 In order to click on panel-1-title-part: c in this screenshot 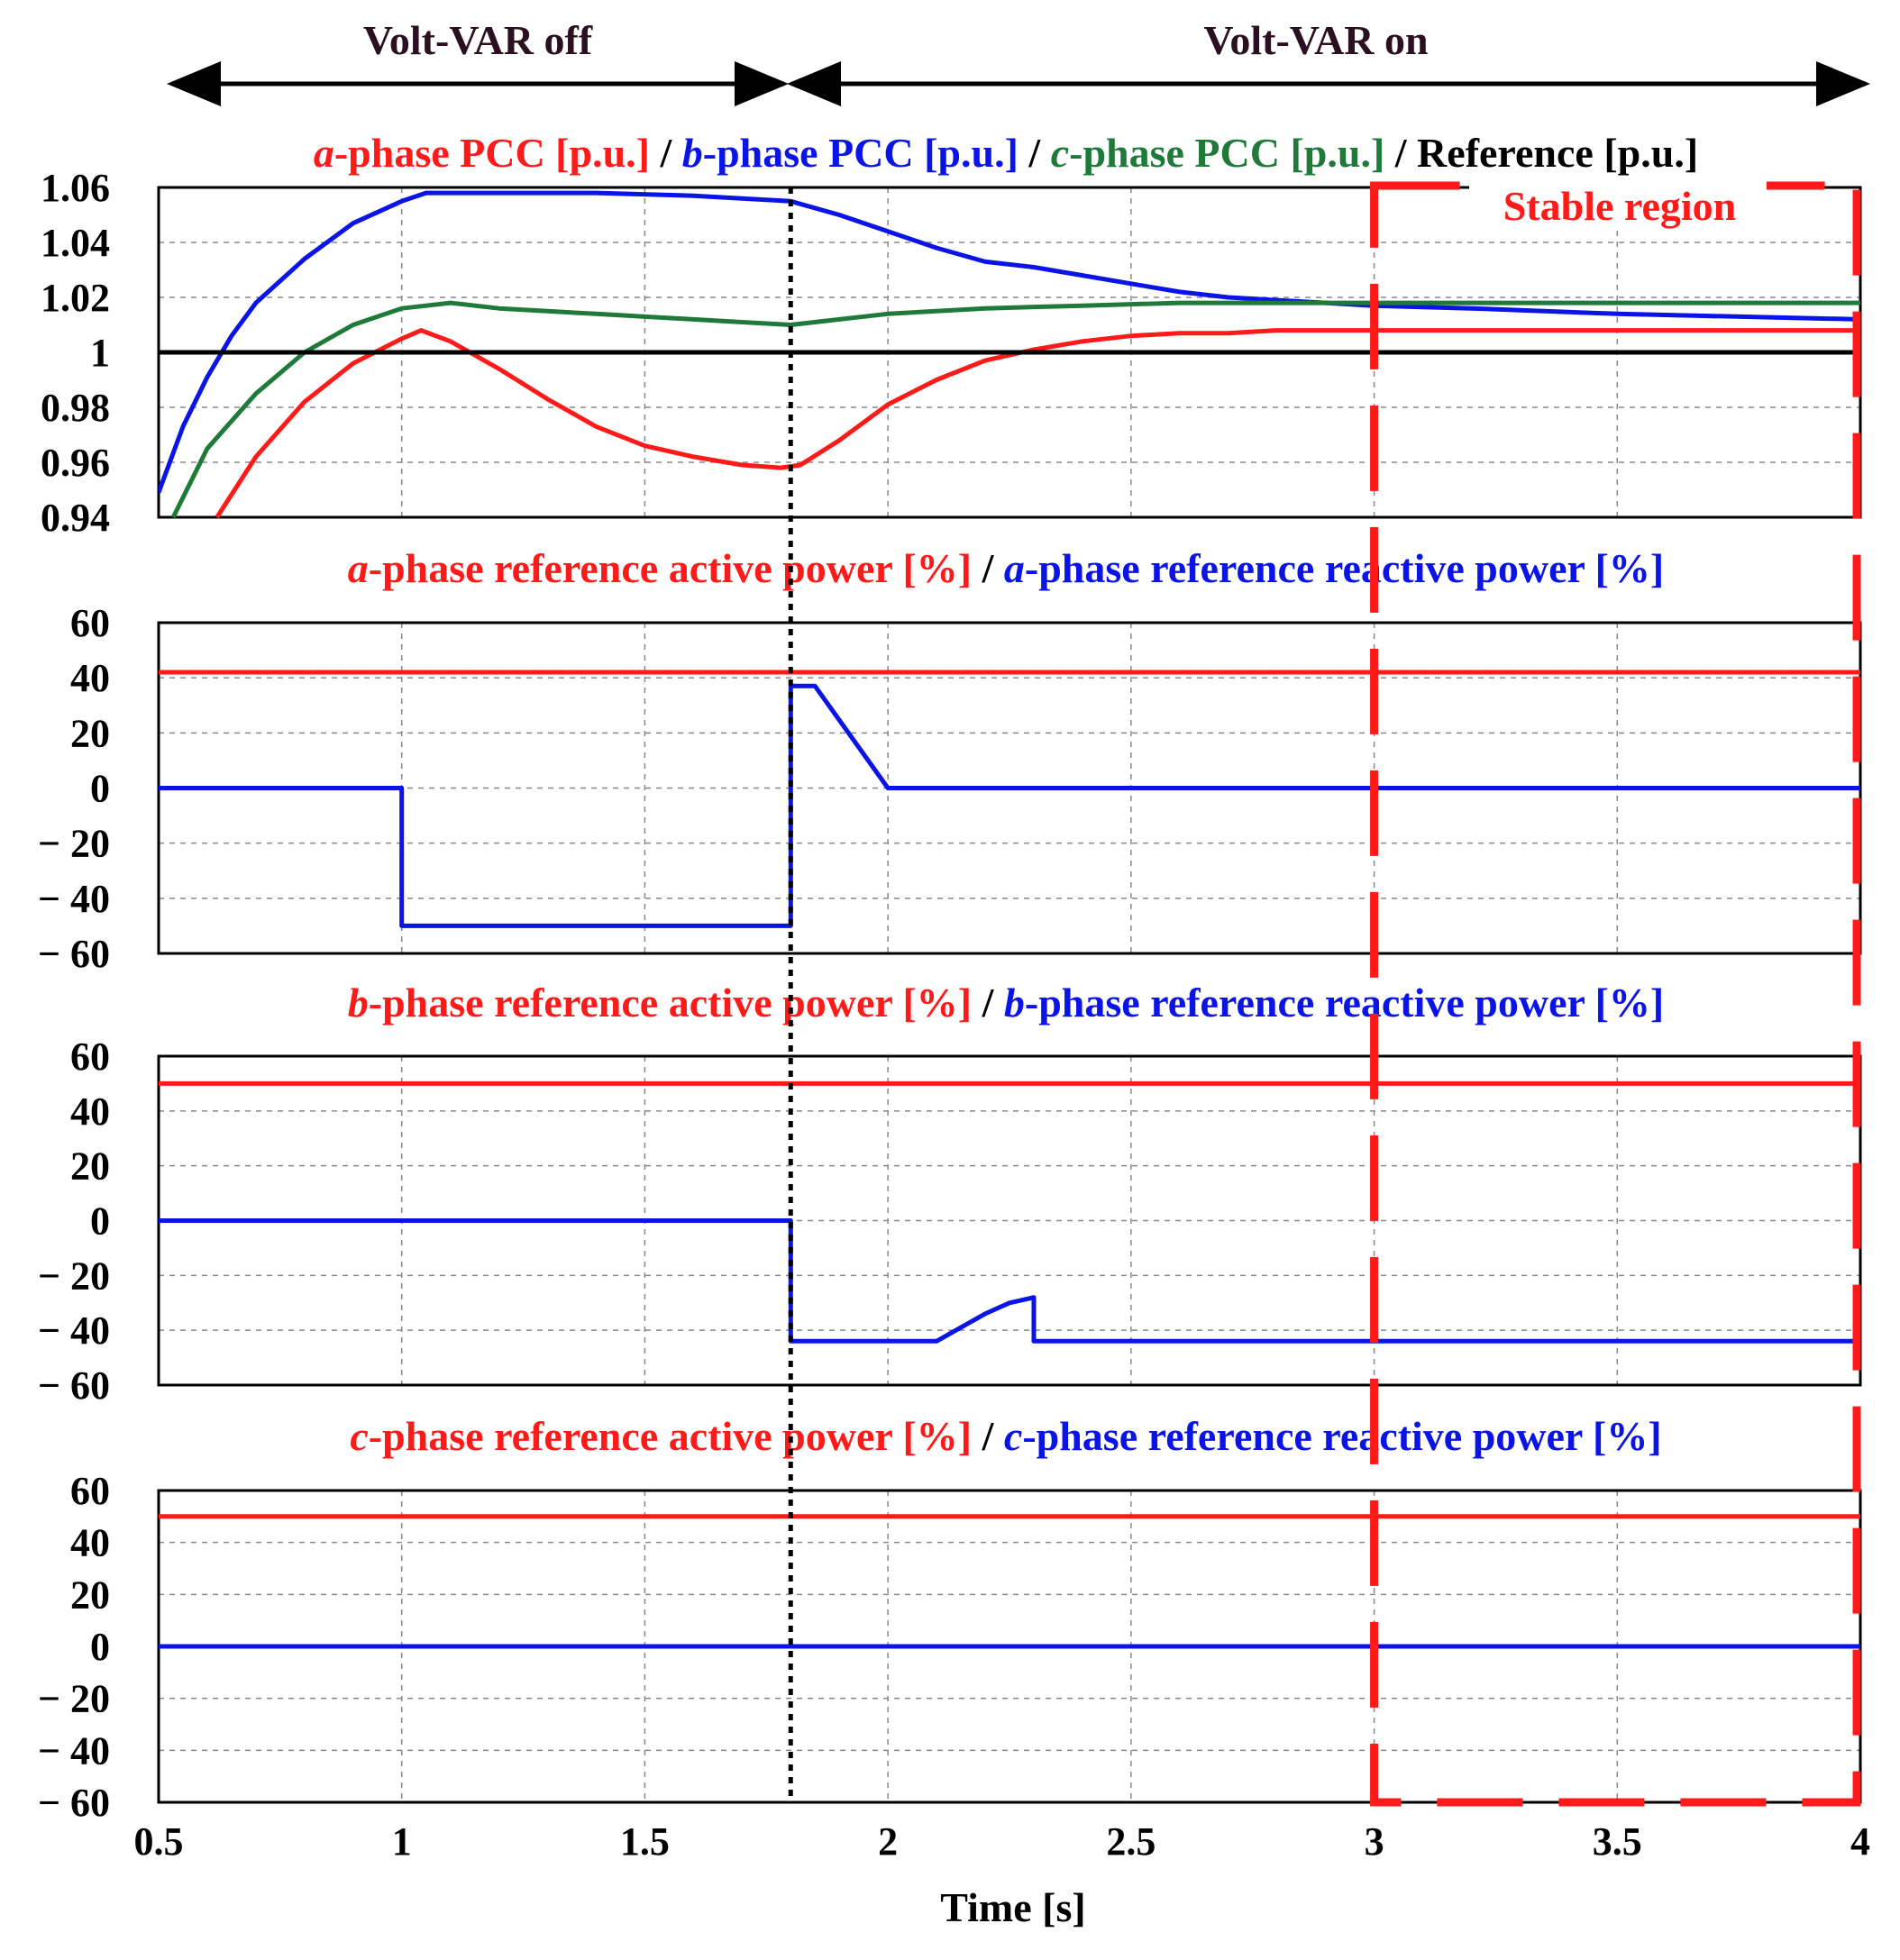, I will do `click(1060, 153)`.